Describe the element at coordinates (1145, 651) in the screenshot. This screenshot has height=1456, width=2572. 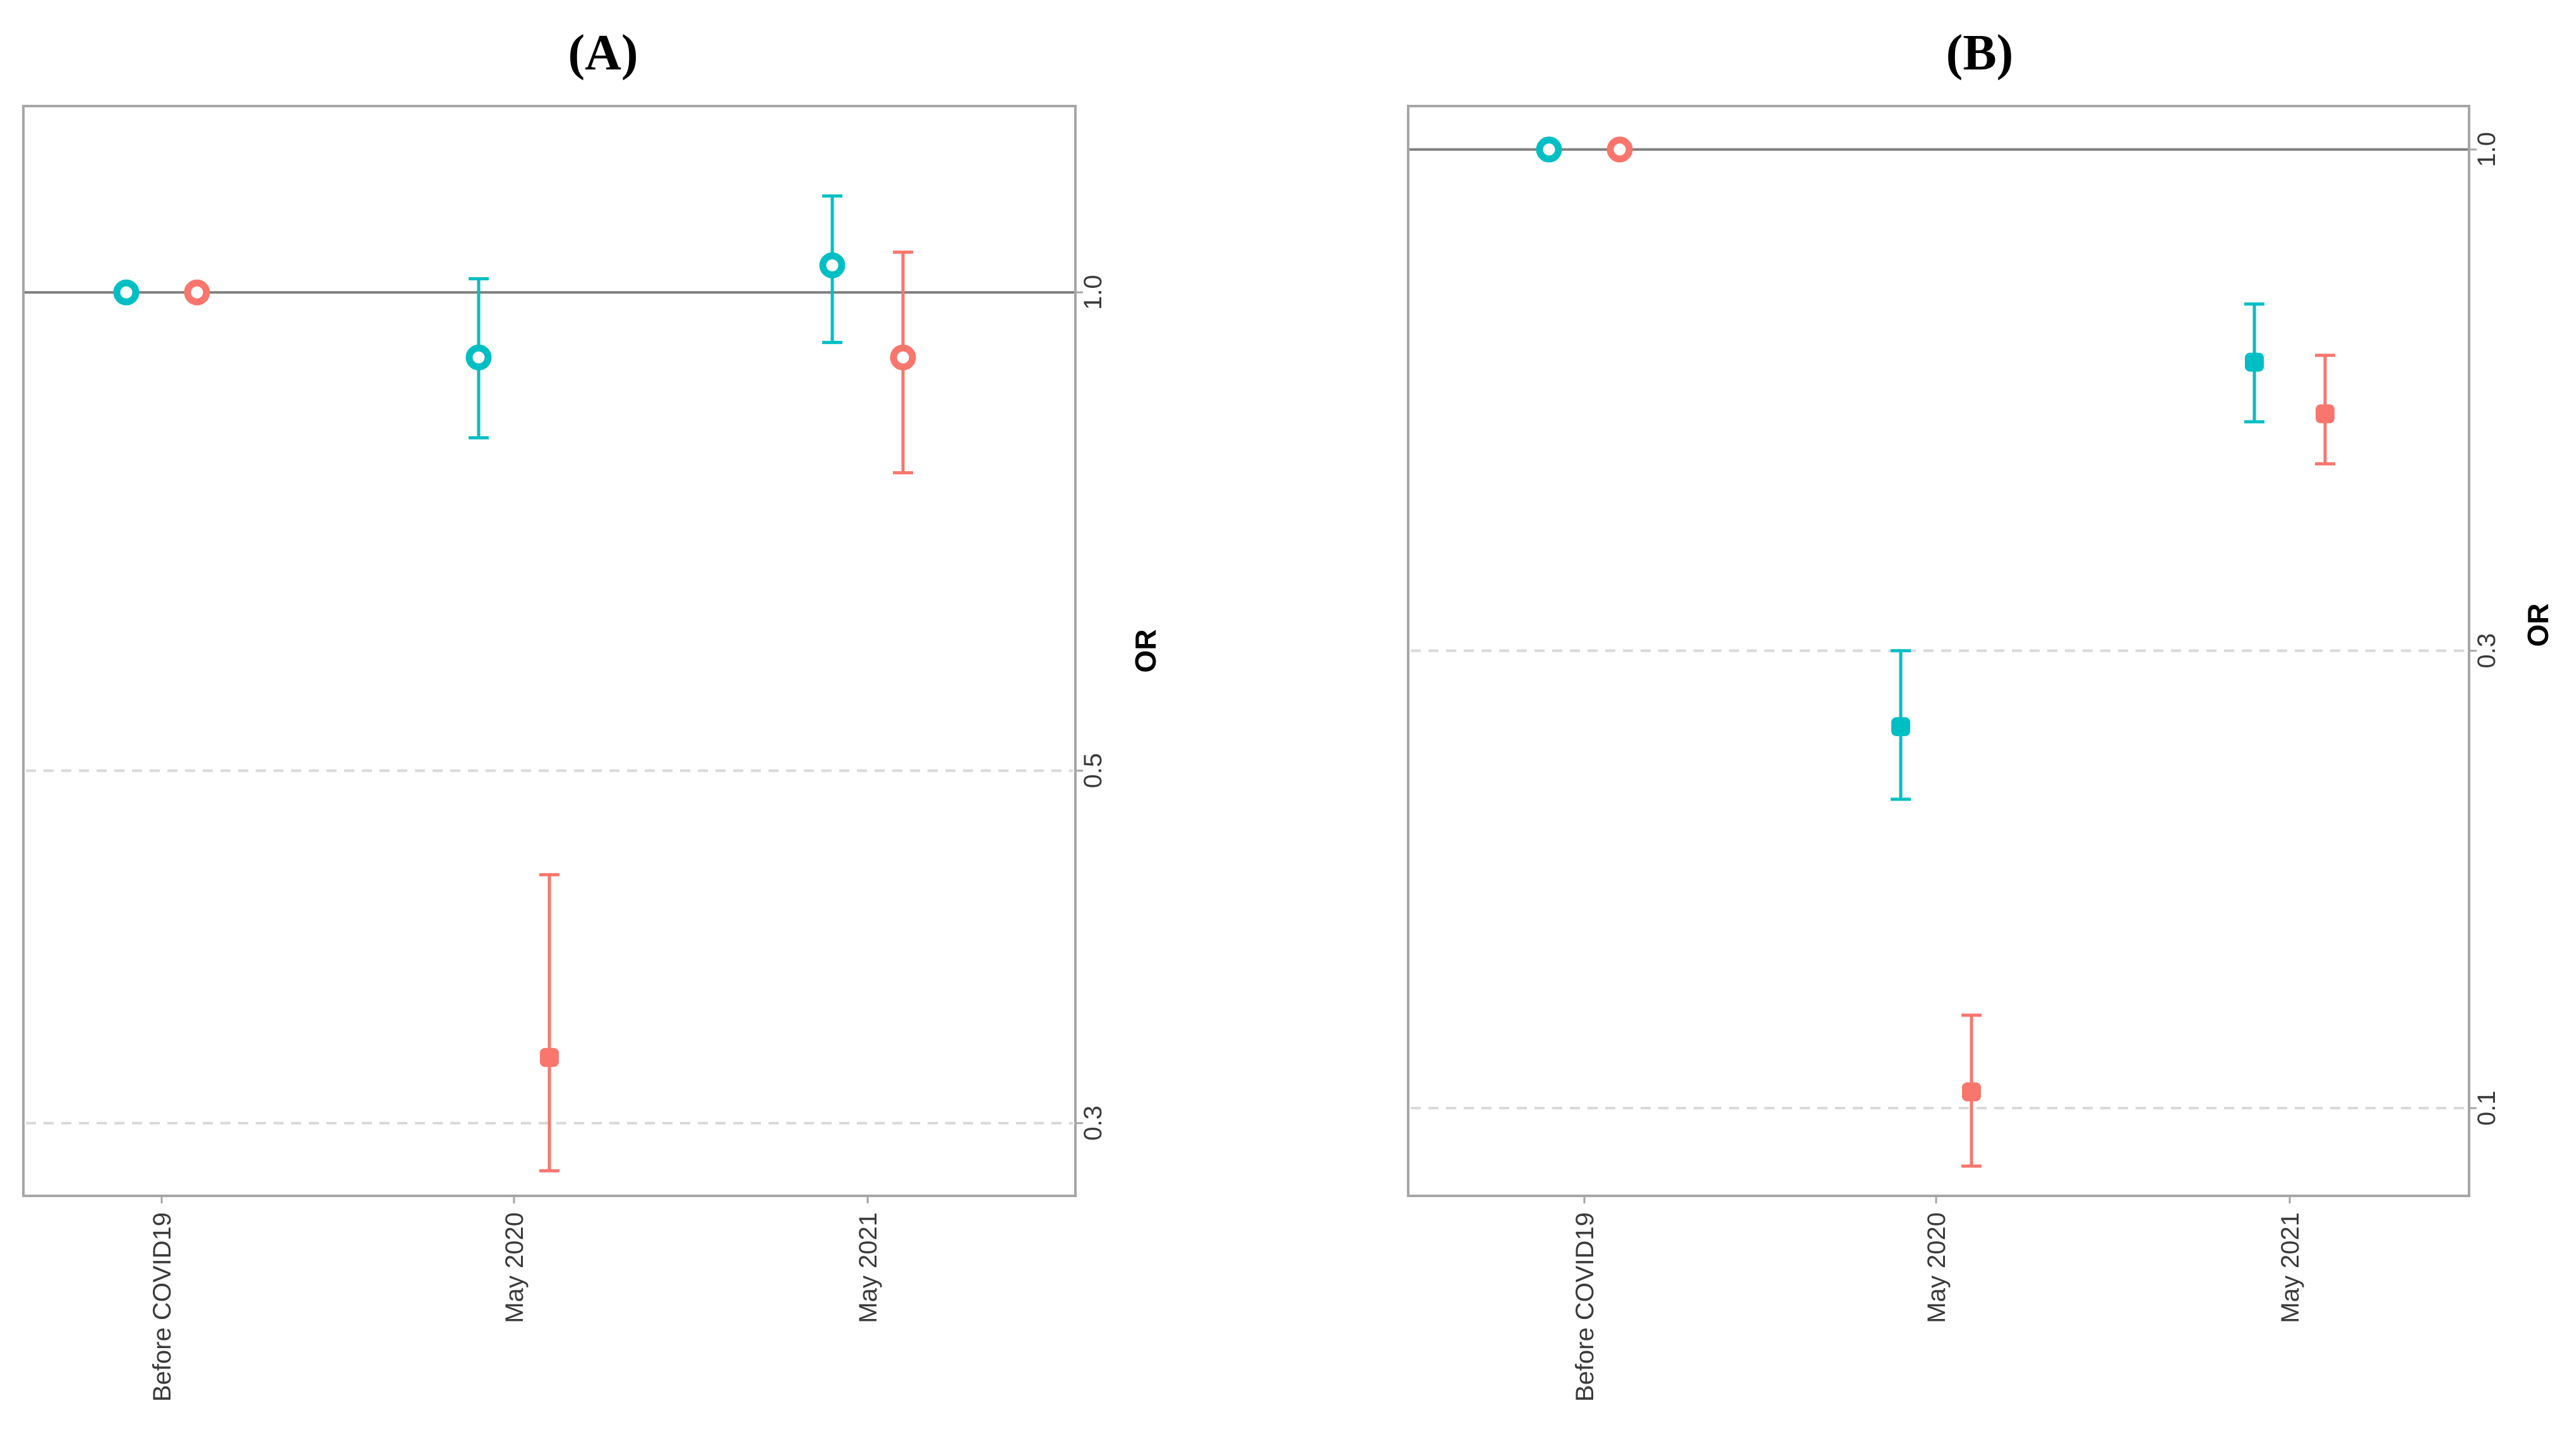
I see `panel-a-y-axis-title: OR` at that location.